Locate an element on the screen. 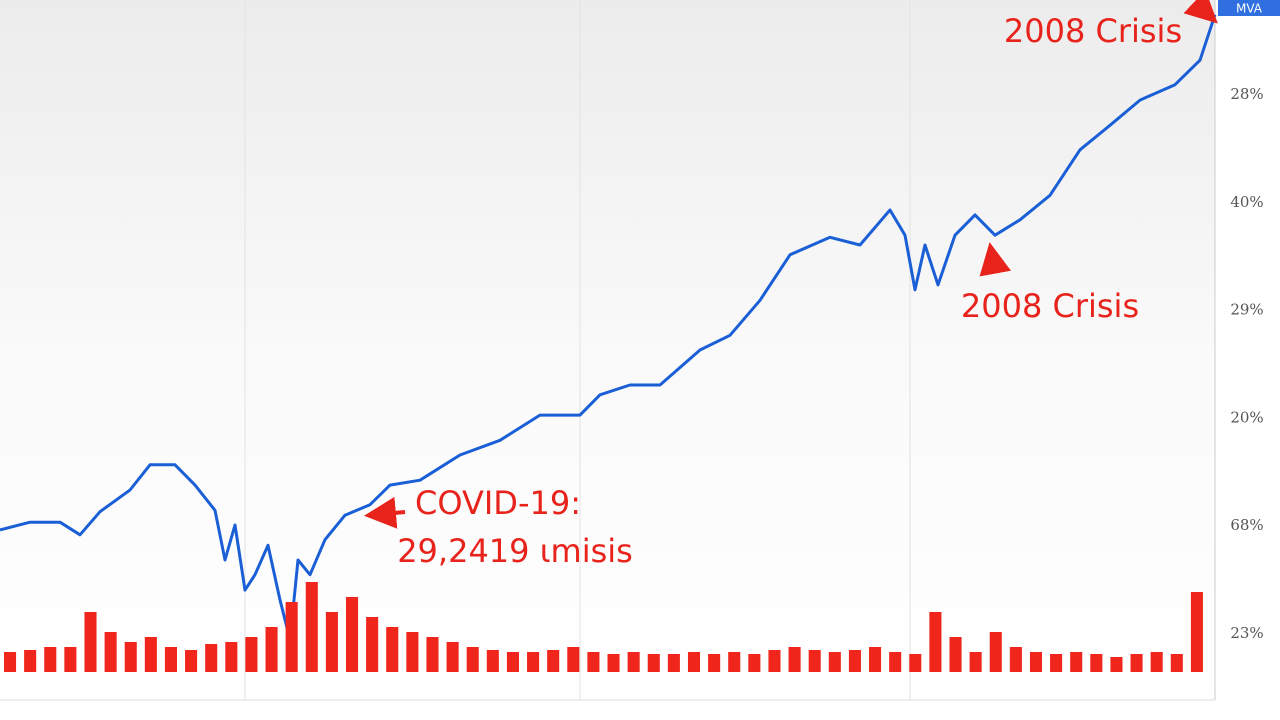 The image size is (1280, 720). right-axis-label: 29% is located at coordinates (1246, 310).